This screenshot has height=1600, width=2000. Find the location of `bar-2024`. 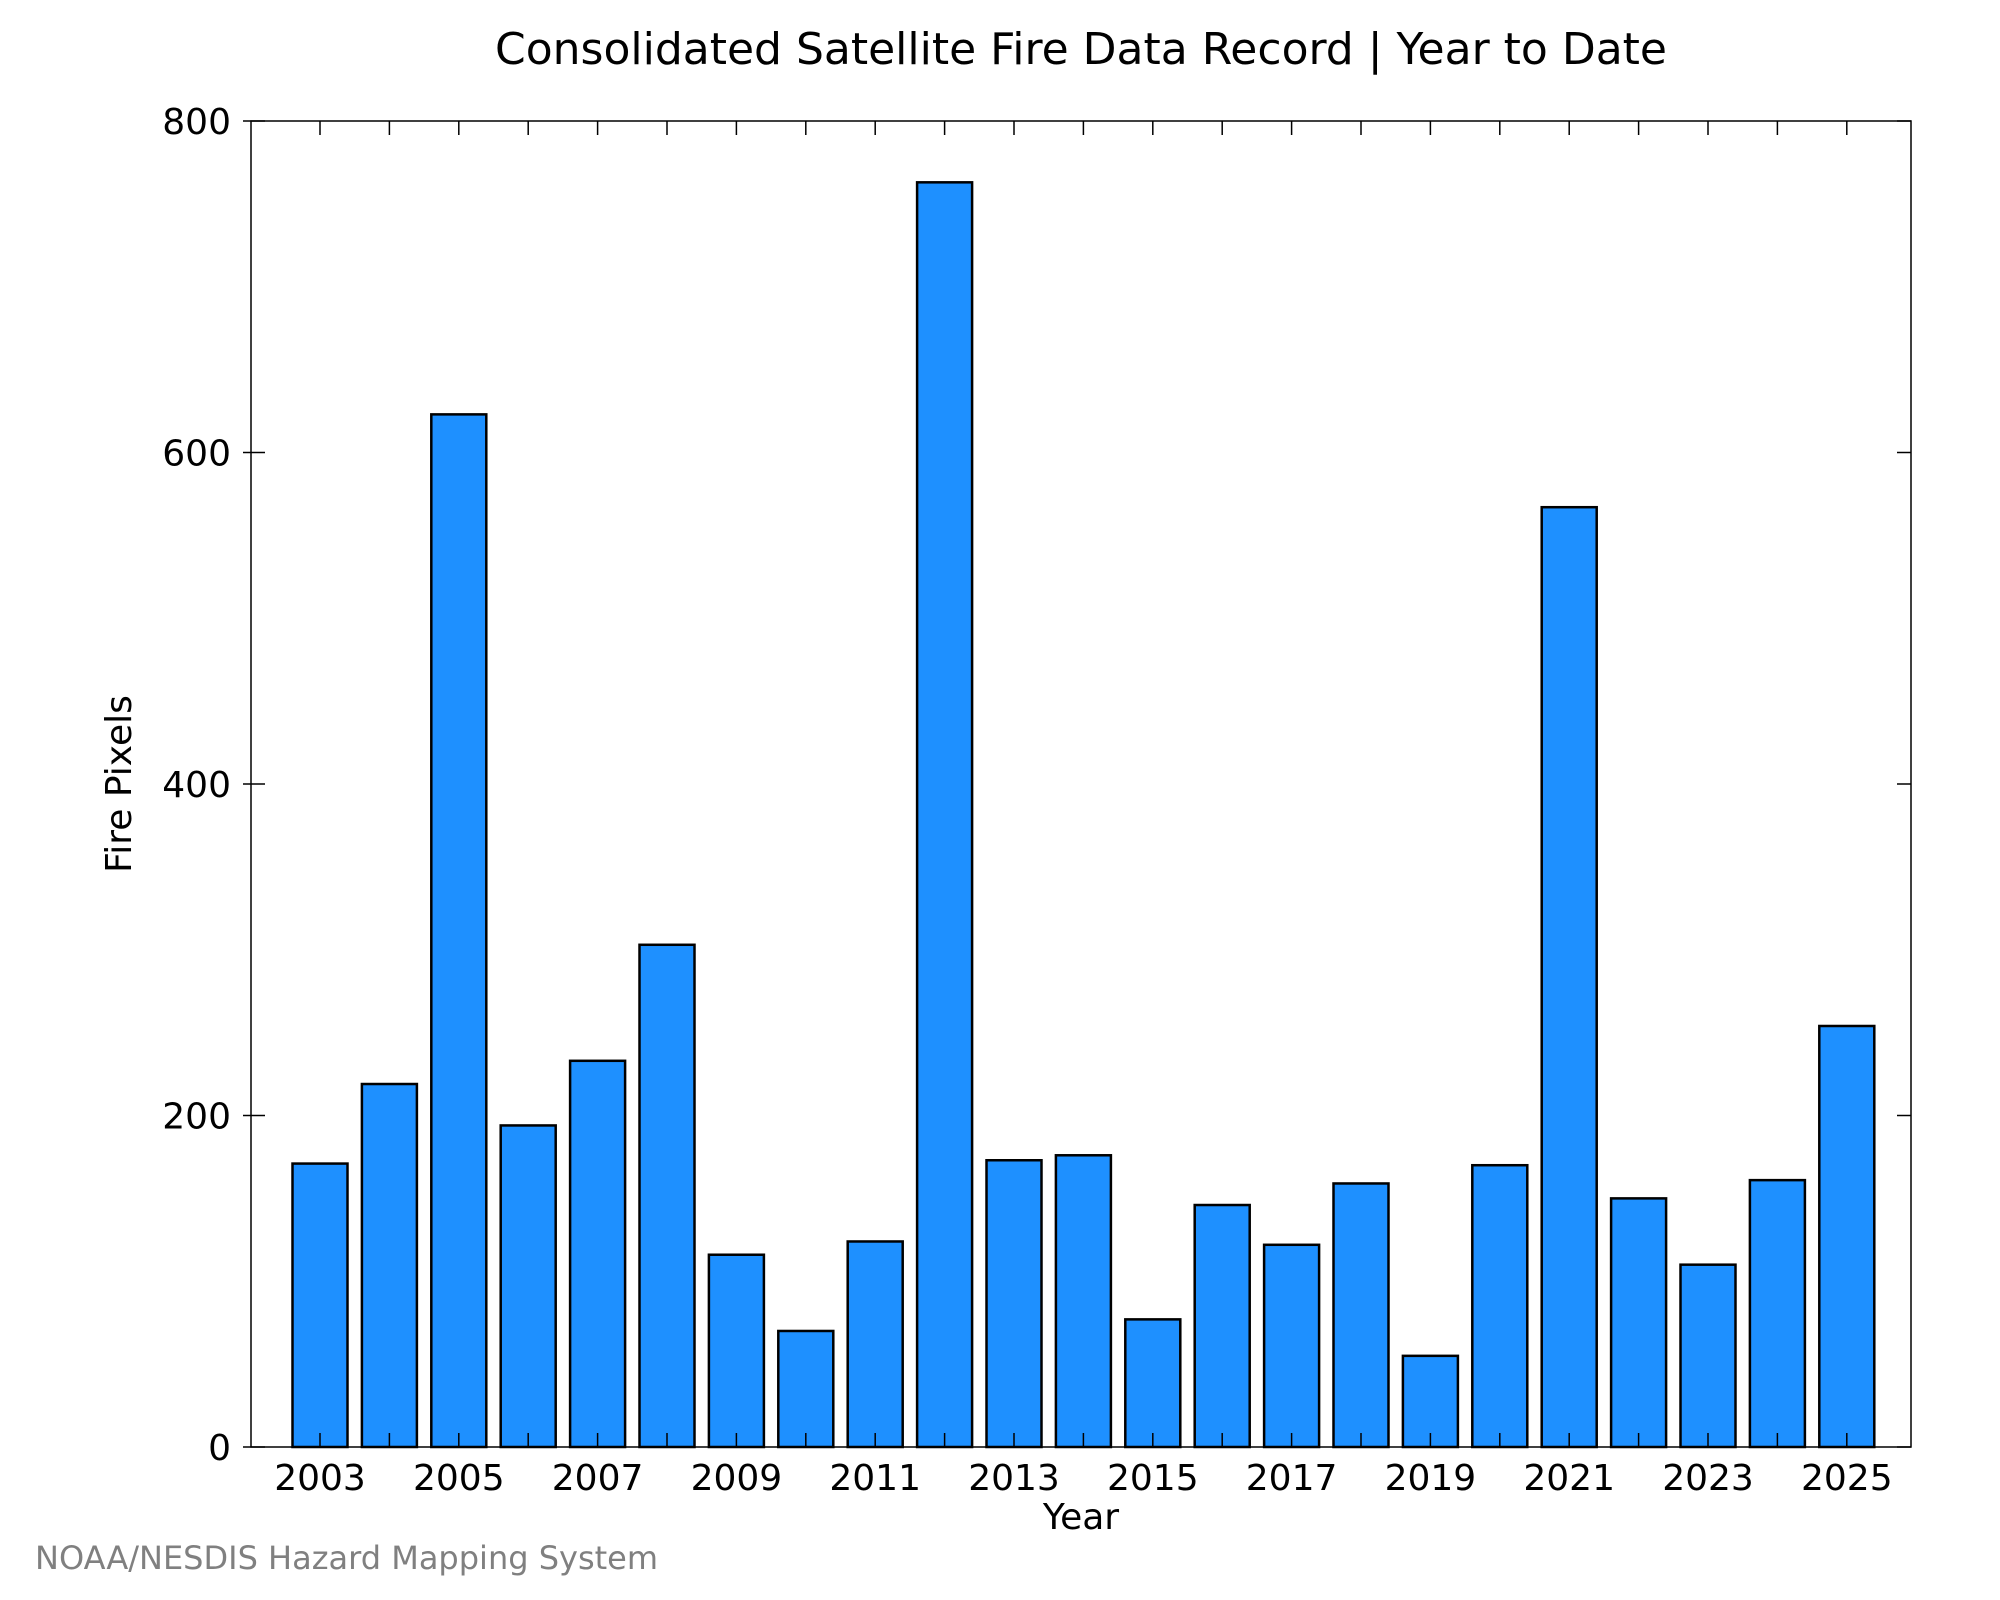

bar-2024 is located at coordinates (1777, 1313).